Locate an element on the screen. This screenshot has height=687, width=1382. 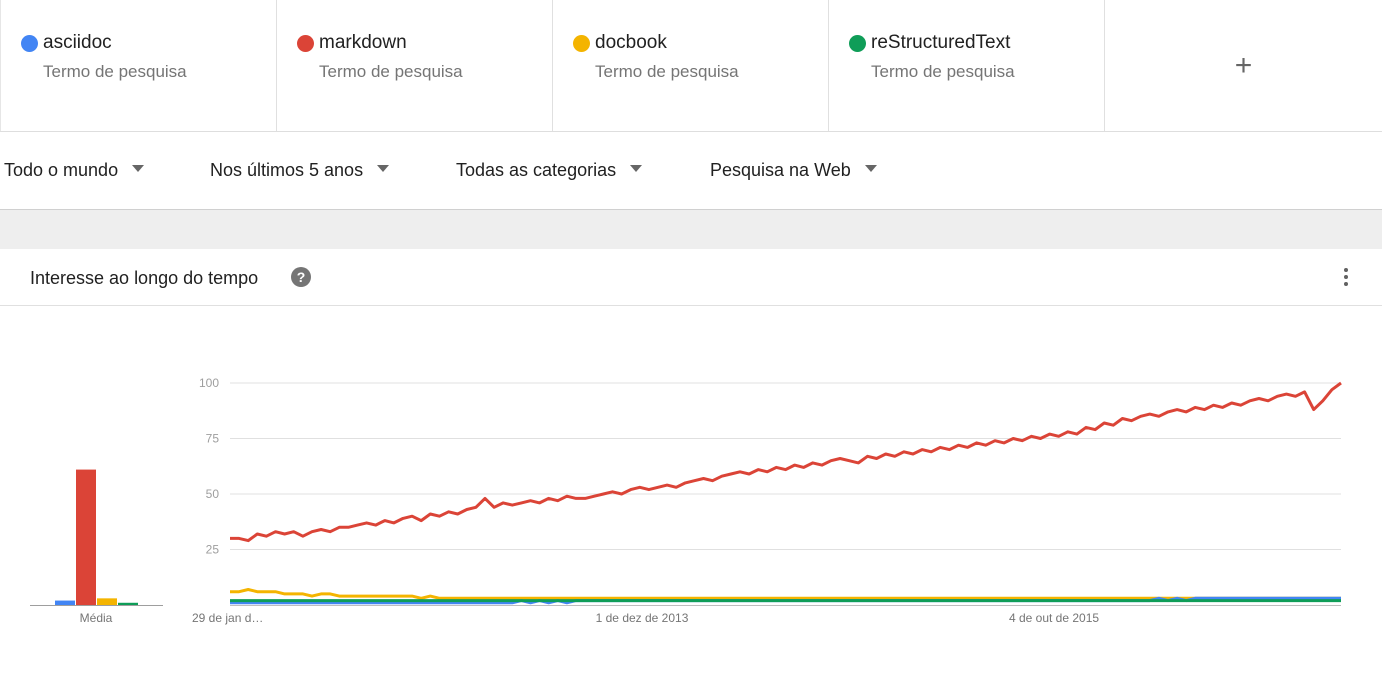
average-label: Média is located at coordinates (96, 618).